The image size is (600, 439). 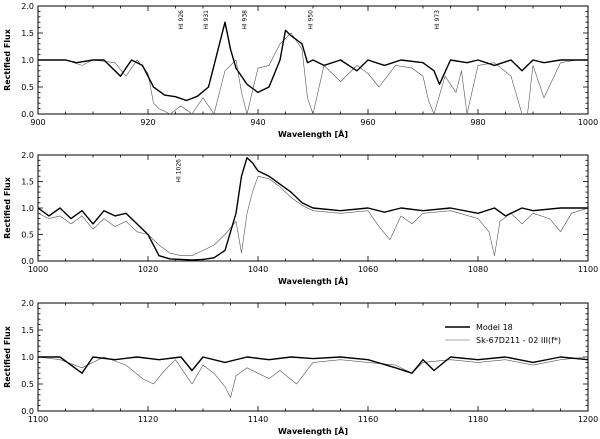 What do you see at coordinates (368, 269) in the screenshot?
I see `x-tick-label: 1060` at bounding box center [368, 269].